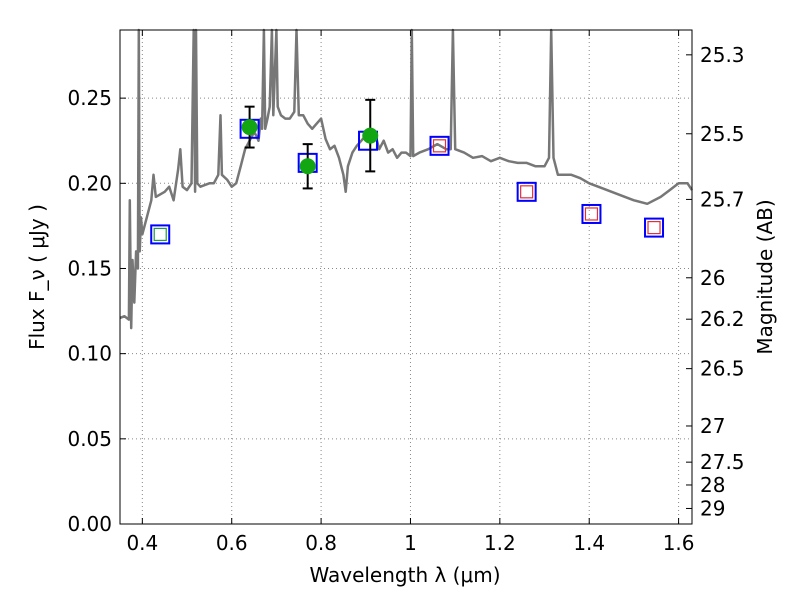  What do you see at coordinates (89, 439) in the screenshot?
I see `y-tick-label: 0.05` at bounding box center [89, 439].